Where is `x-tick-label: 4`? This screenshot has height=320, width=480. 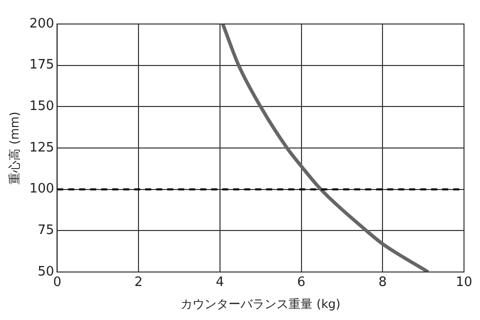
x-tick-label: 4 is located at coordinates (220, 282).